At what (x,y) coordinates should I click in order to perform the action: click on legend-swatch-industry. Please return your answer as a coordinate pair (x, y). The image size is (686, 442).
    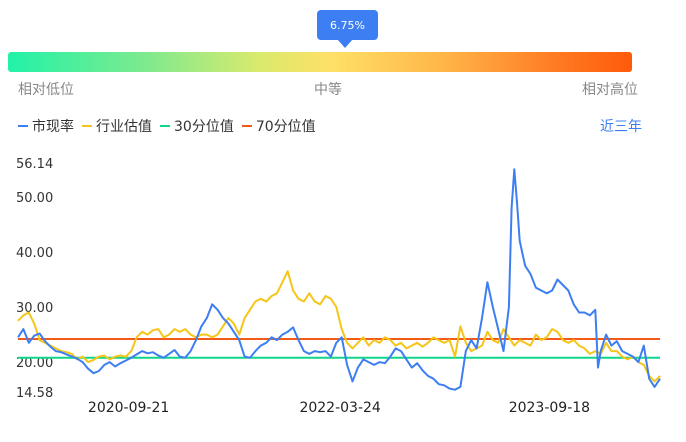
    Looking at the image, I should click on (87, 126).